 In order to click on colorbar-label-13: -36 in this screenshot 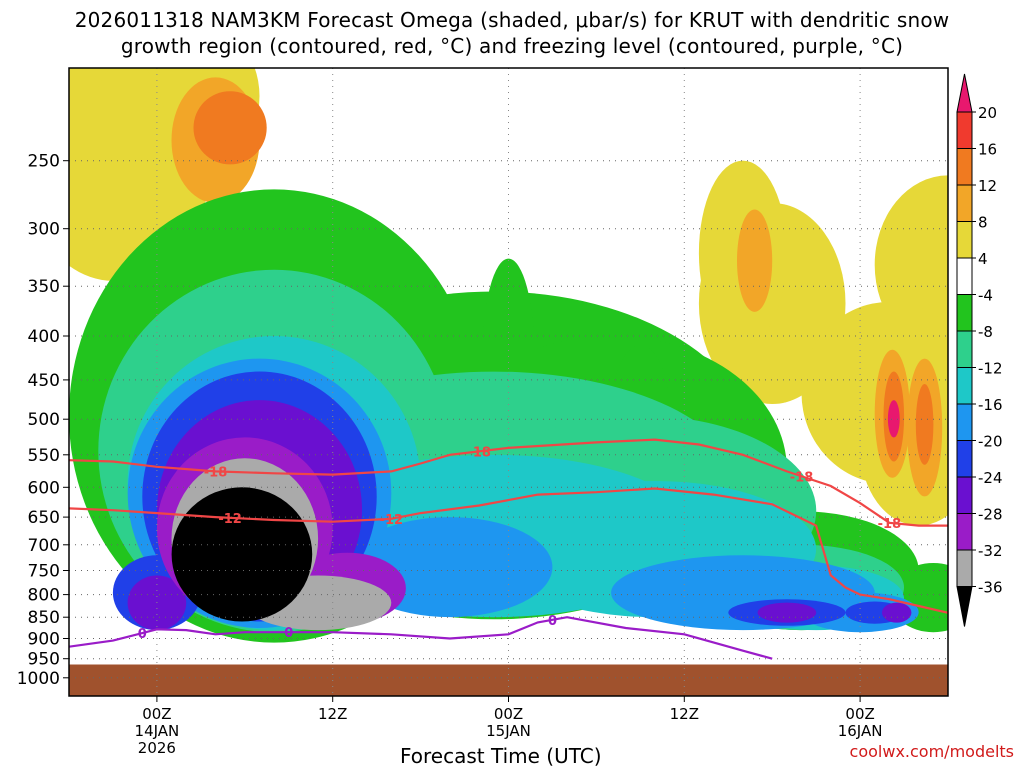, I will do `click(990, 588)`.